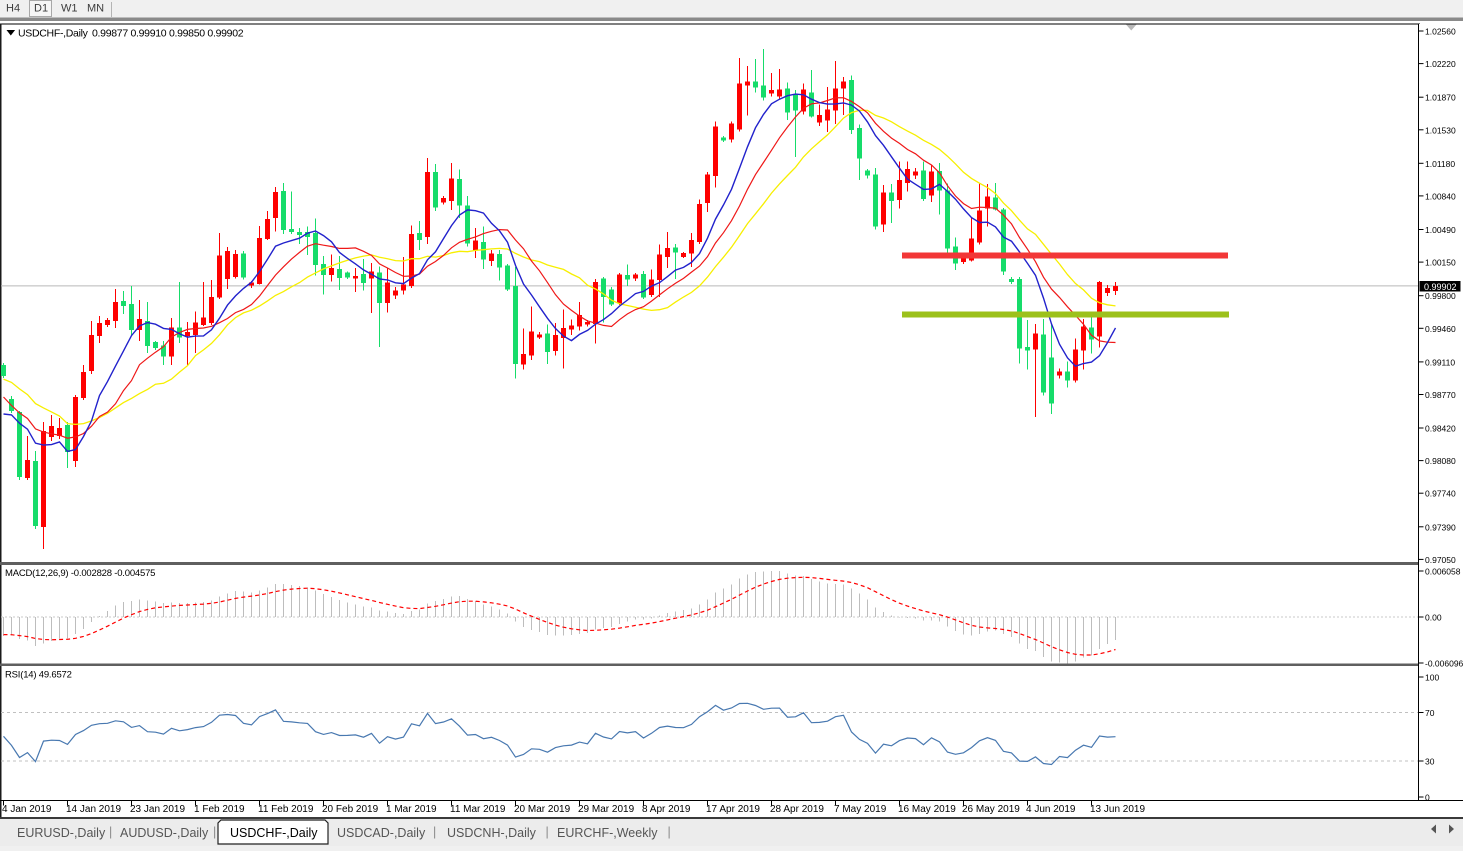 Image resolution: width=1463 pixels, height=851 pixels. Describe the element at coordinates (411, 809) in the screenshot. I see `svg-text: 1 Mar 2019` at that location.